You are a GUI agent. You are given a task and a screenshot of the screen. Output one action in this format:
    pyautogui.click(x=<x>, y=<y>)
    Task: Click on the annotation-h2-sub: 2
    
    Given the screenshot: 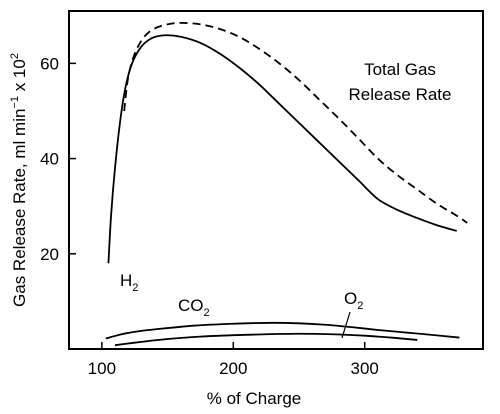 What is the action you would take?
    pyautogui.click(x=135, y=288)
    